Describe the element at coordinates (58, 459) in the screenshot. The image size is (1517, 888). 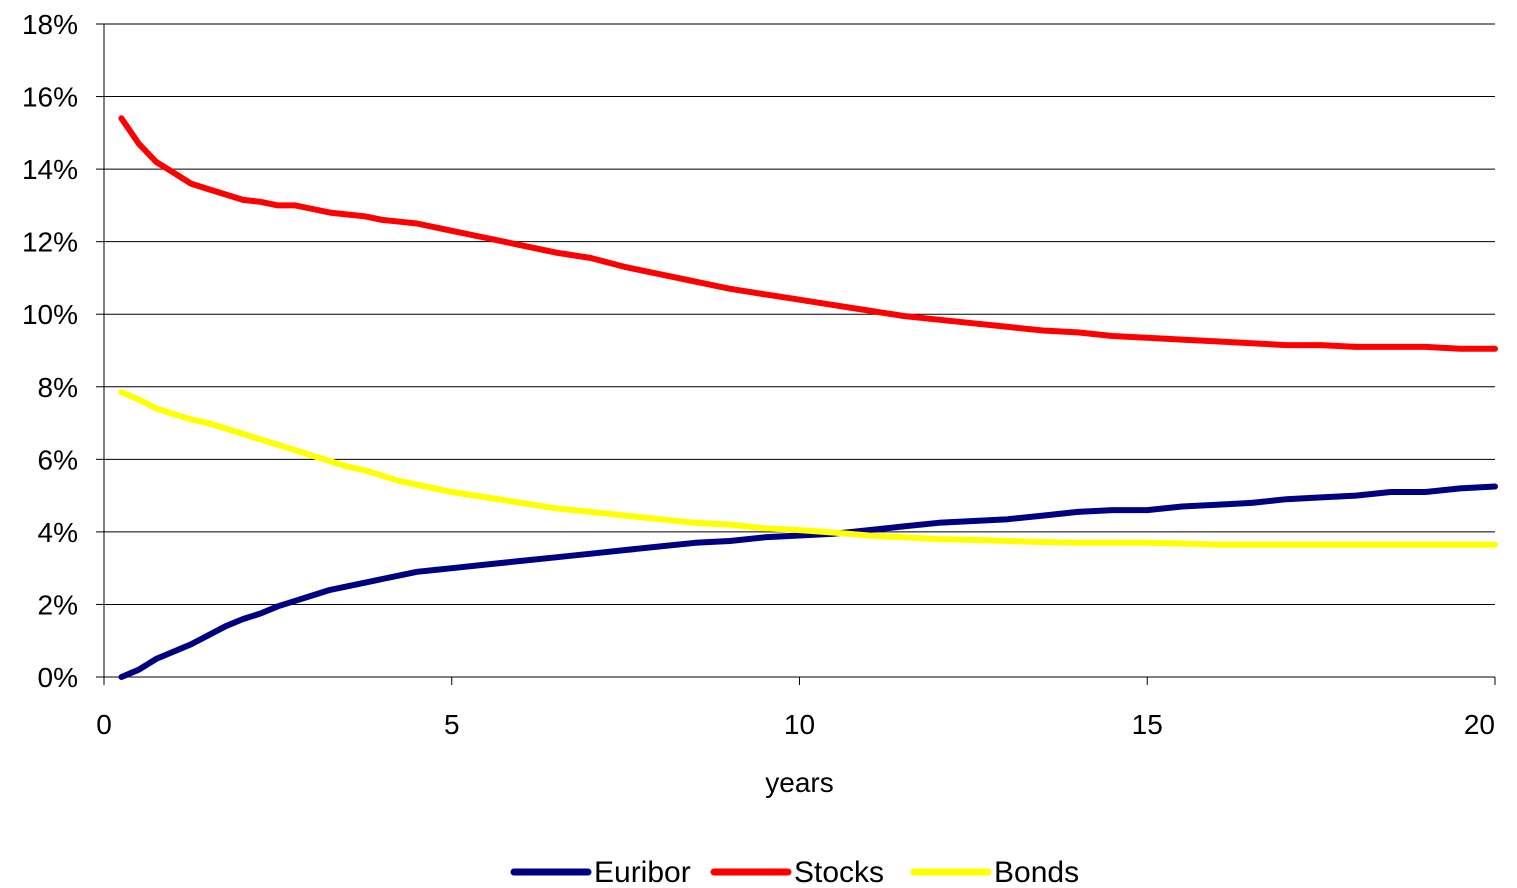
I see `y-tick-label: 6%` at that location.